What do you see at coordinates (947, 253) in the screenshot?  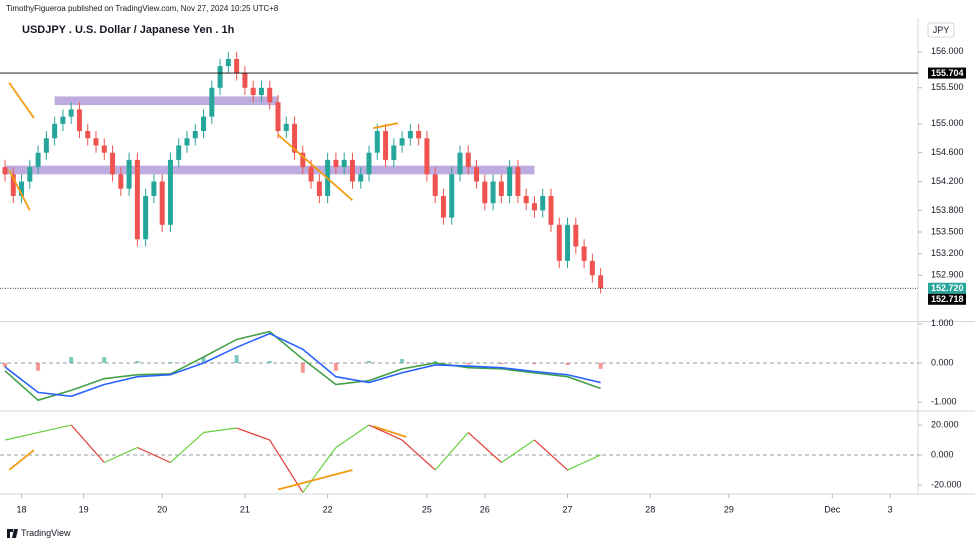 I see `y-tick-label: 153.200` at bounding box center [947, 253].